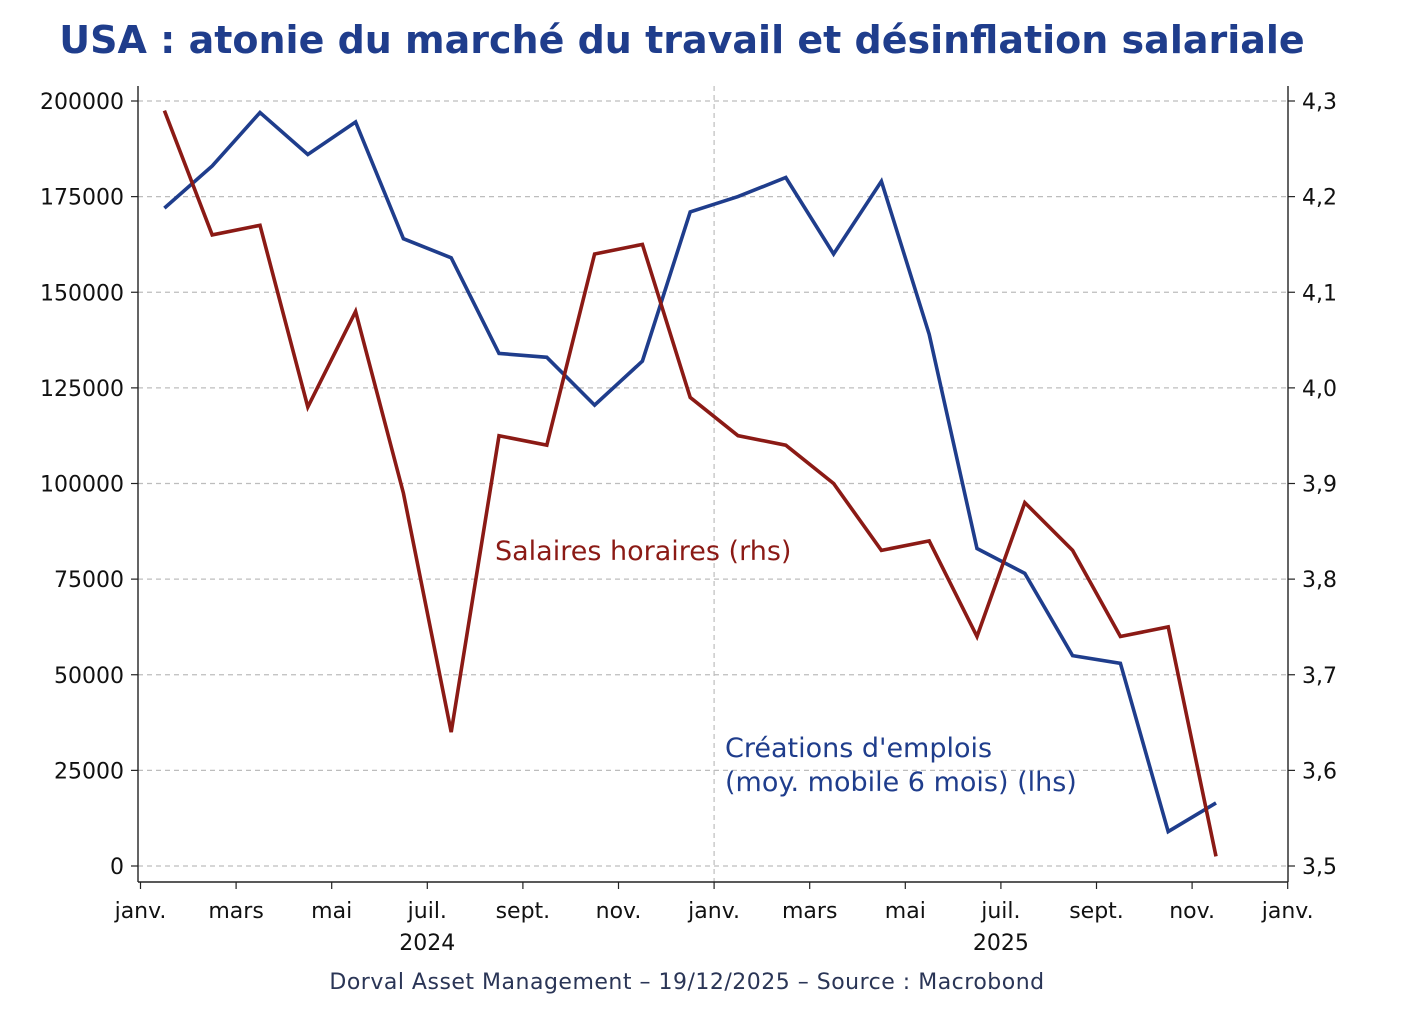 The width and height of the screenshot is (1414, 1022). What do you see at coordinates (858, 748) in the screenshot?
I see `jobs-annotation-line1: Créations d'emplois` at bounding box center [858, 748].